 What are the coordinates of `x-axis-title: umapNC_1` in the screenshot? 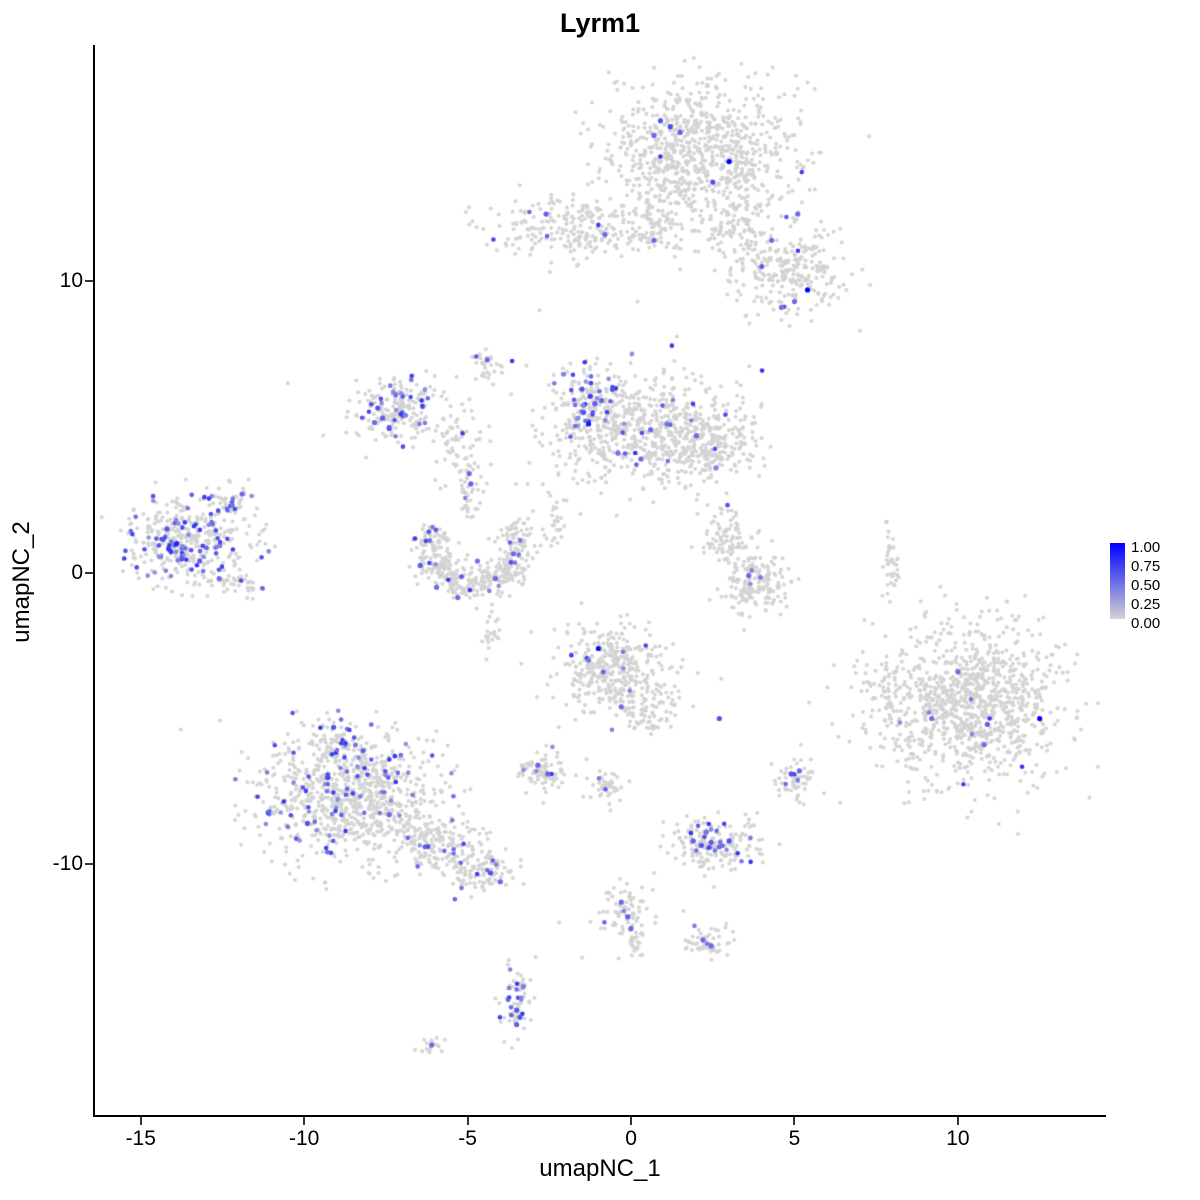 It's located at (600, 1168).